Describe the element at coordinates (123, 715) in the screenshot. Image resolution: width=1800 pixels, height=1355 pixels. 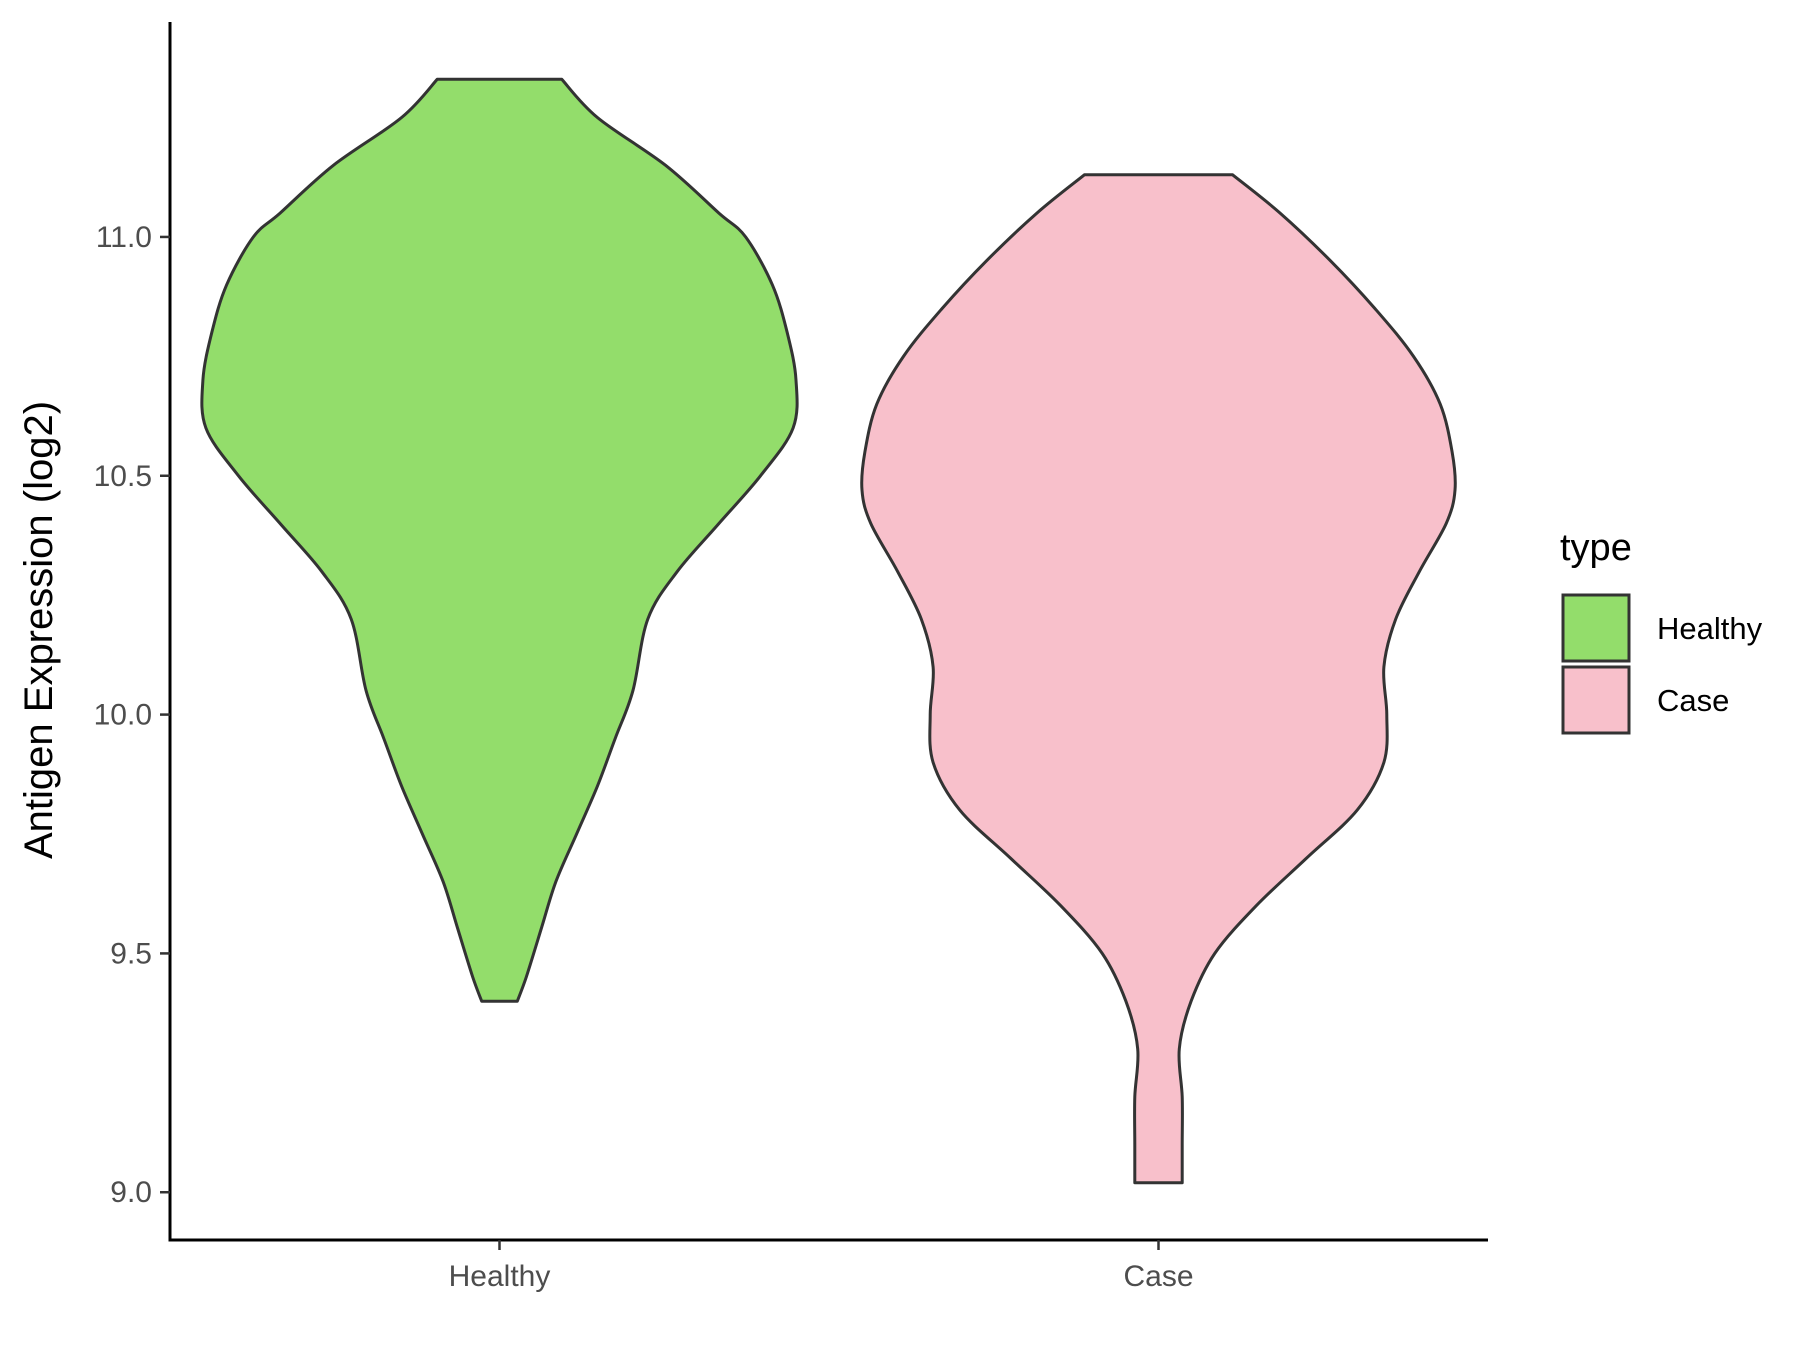
I see `y-tick-label: 10.0` at that location.